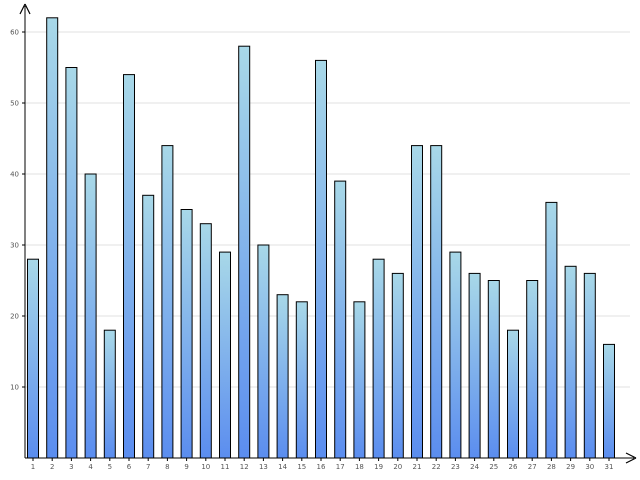 Image resolution: width=640 pixels, height=480 pixels. What do you see at coordinates (263, 467) in the screenshot?
I see `x-tick-label: 13` at bounding box center [263, 467].